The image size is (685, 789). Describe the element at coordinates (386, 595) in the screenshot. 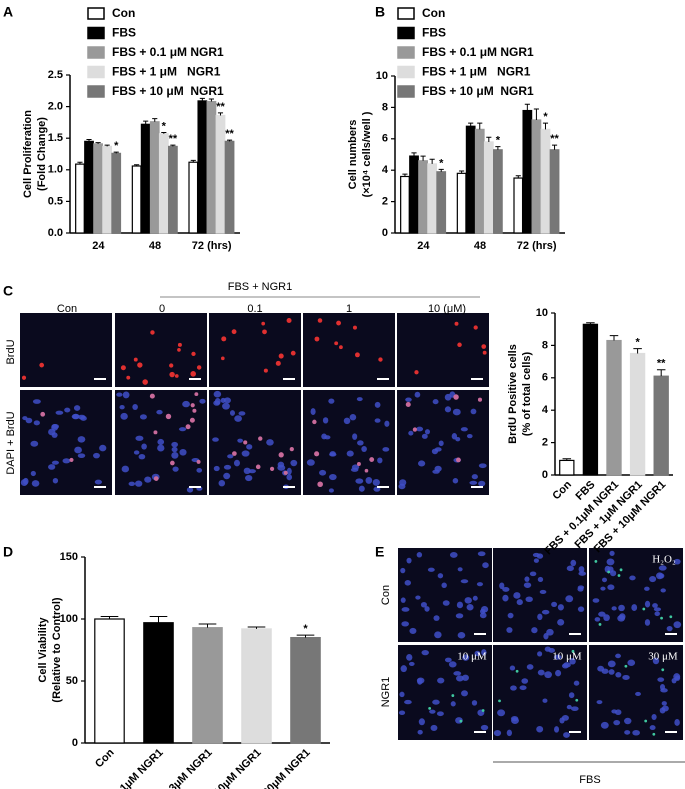

I see `row-label: Con` at that location.